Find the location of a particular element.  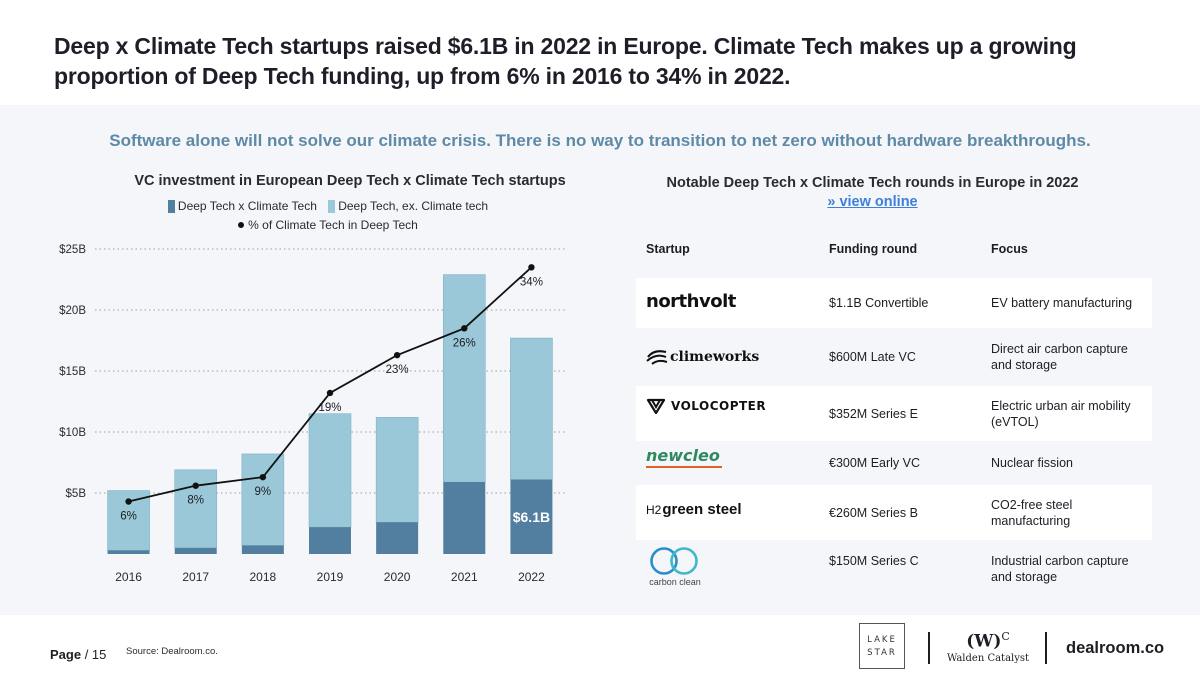

focus-cell: Electric urban air mobility (eVTOL) is located at coordinates (1061, 414).